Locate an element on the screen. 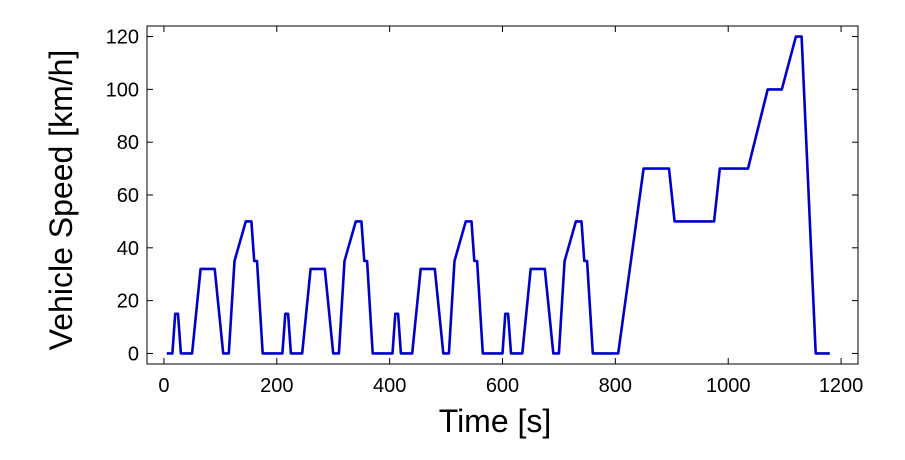  x-tick-label: 1000 is located at coordinates (728, 386).